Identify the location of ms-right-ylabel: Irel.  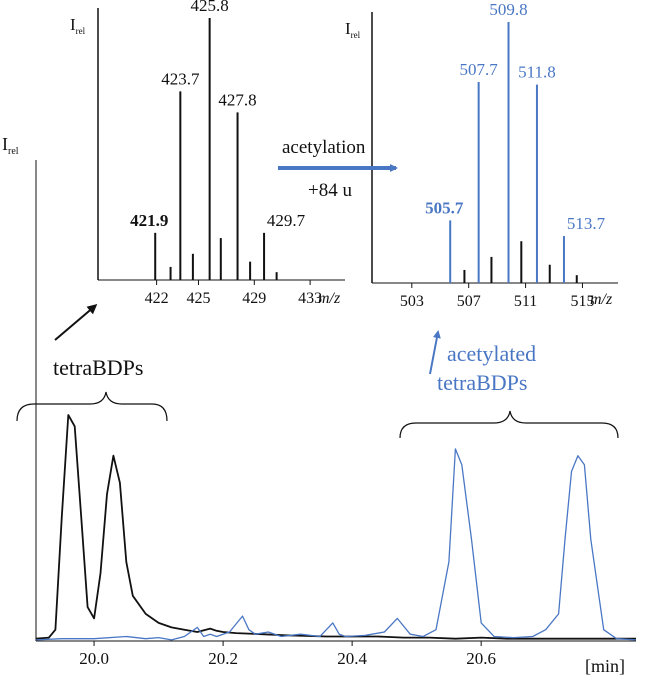
(353, 29).